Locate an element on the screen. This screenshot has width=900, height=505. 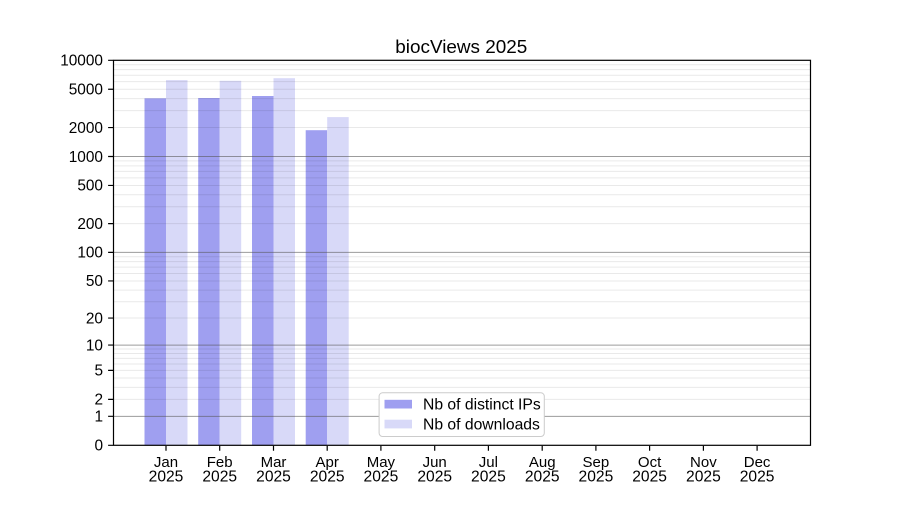
svg-text: biocViews 2025 is located at coordinates (461, 47).